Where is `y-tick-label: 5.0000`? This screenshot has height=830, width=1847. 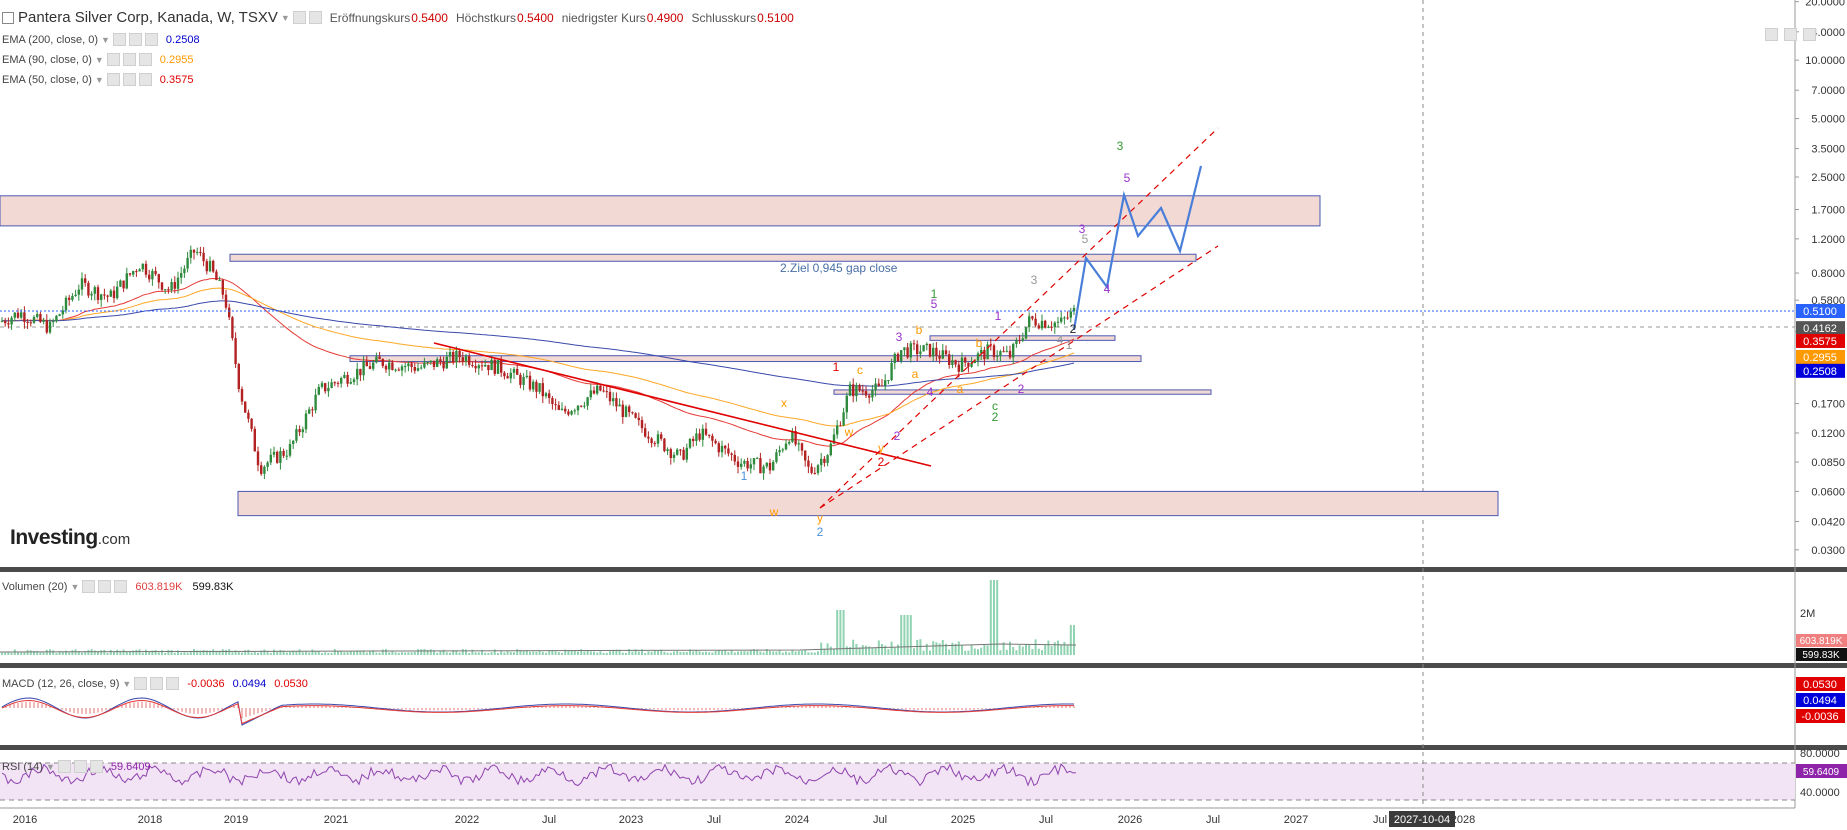 y-tick-label: 5.0000 is located at coordinates (1828, 120).